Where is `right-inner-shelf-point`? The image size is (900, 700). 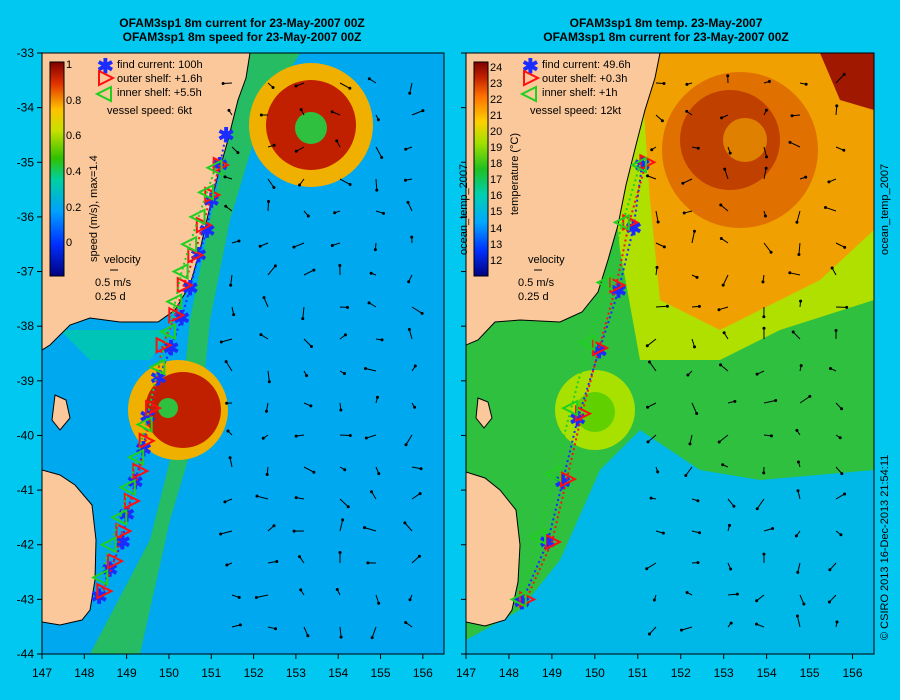
right-inner-shelf-point is located at coordinates (518, 599).